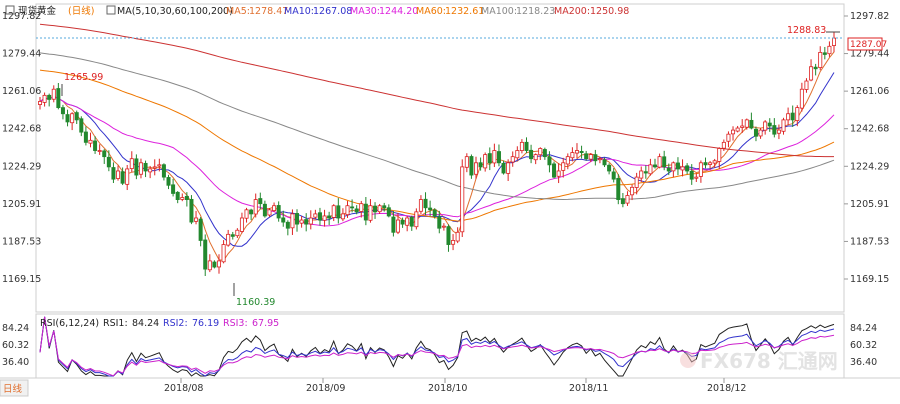 This screenshot has width=900, height=404. What do you see at coordinates (535, 11) in the screenshot?
I see `ma100-value: 1218.23` at bounding box center [535, 11].